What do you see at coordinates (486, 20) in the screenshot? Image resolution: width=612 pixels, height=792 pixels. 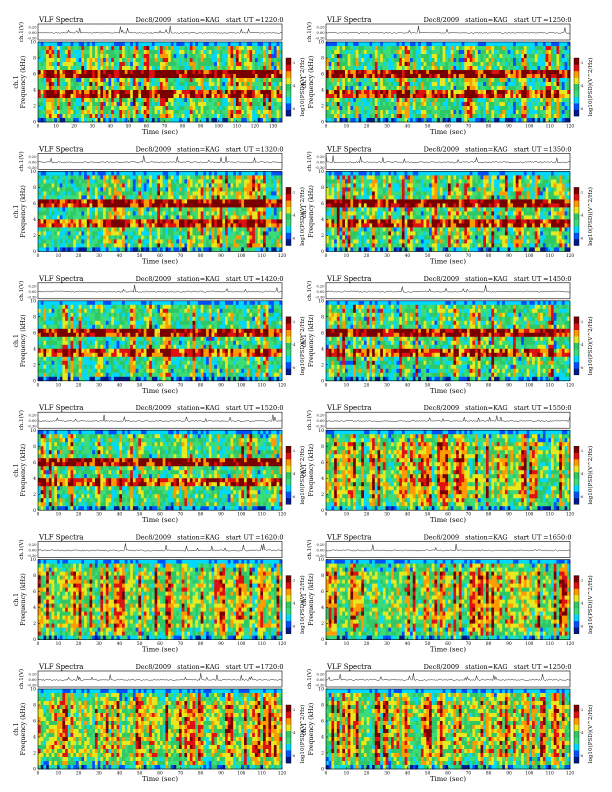 I see `panel-station: station=KAG` at bounding box center [486, 20].